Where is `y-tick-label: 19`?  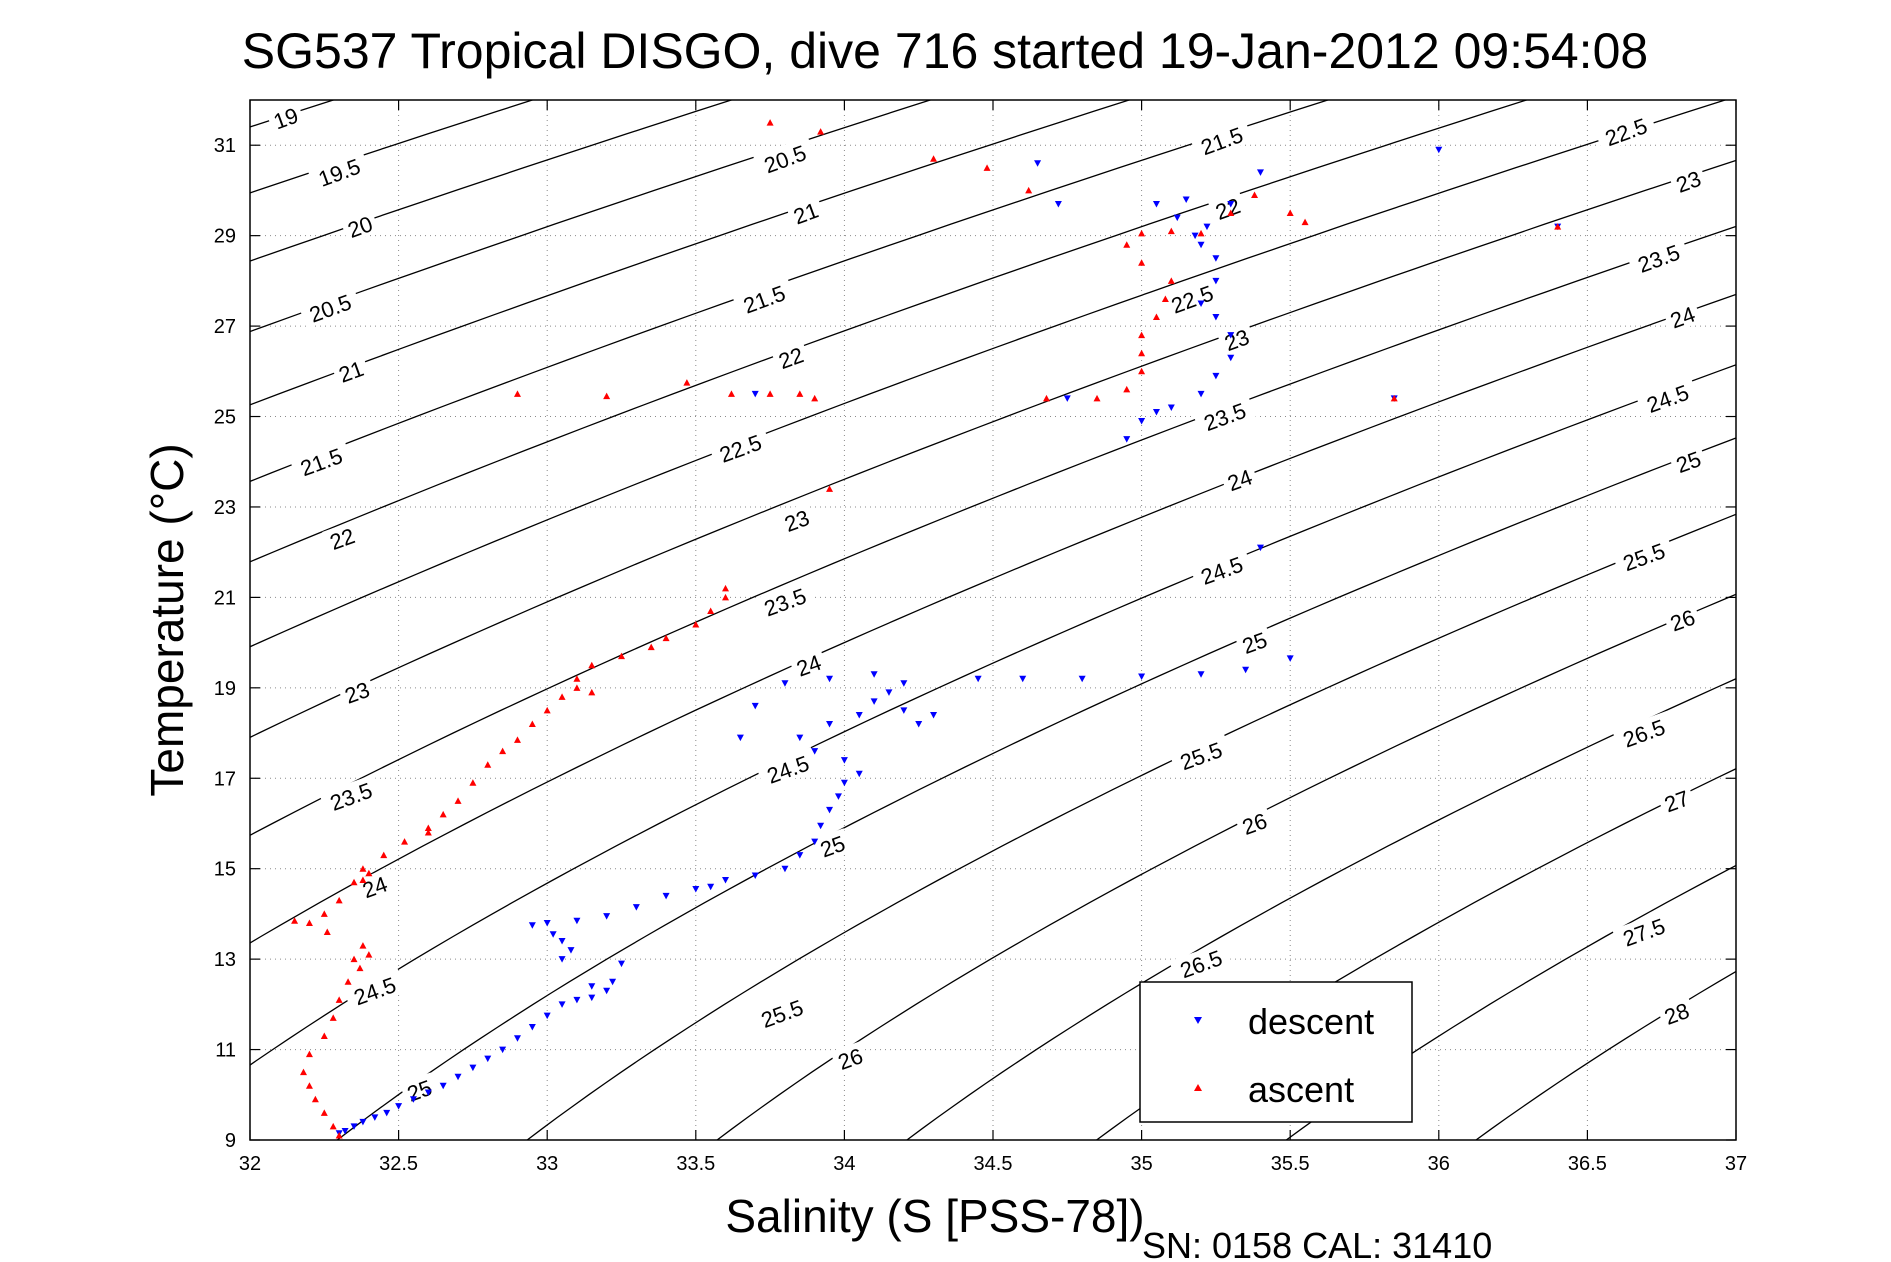
y-tick-label: 19 is located at coordinates (225, 689).